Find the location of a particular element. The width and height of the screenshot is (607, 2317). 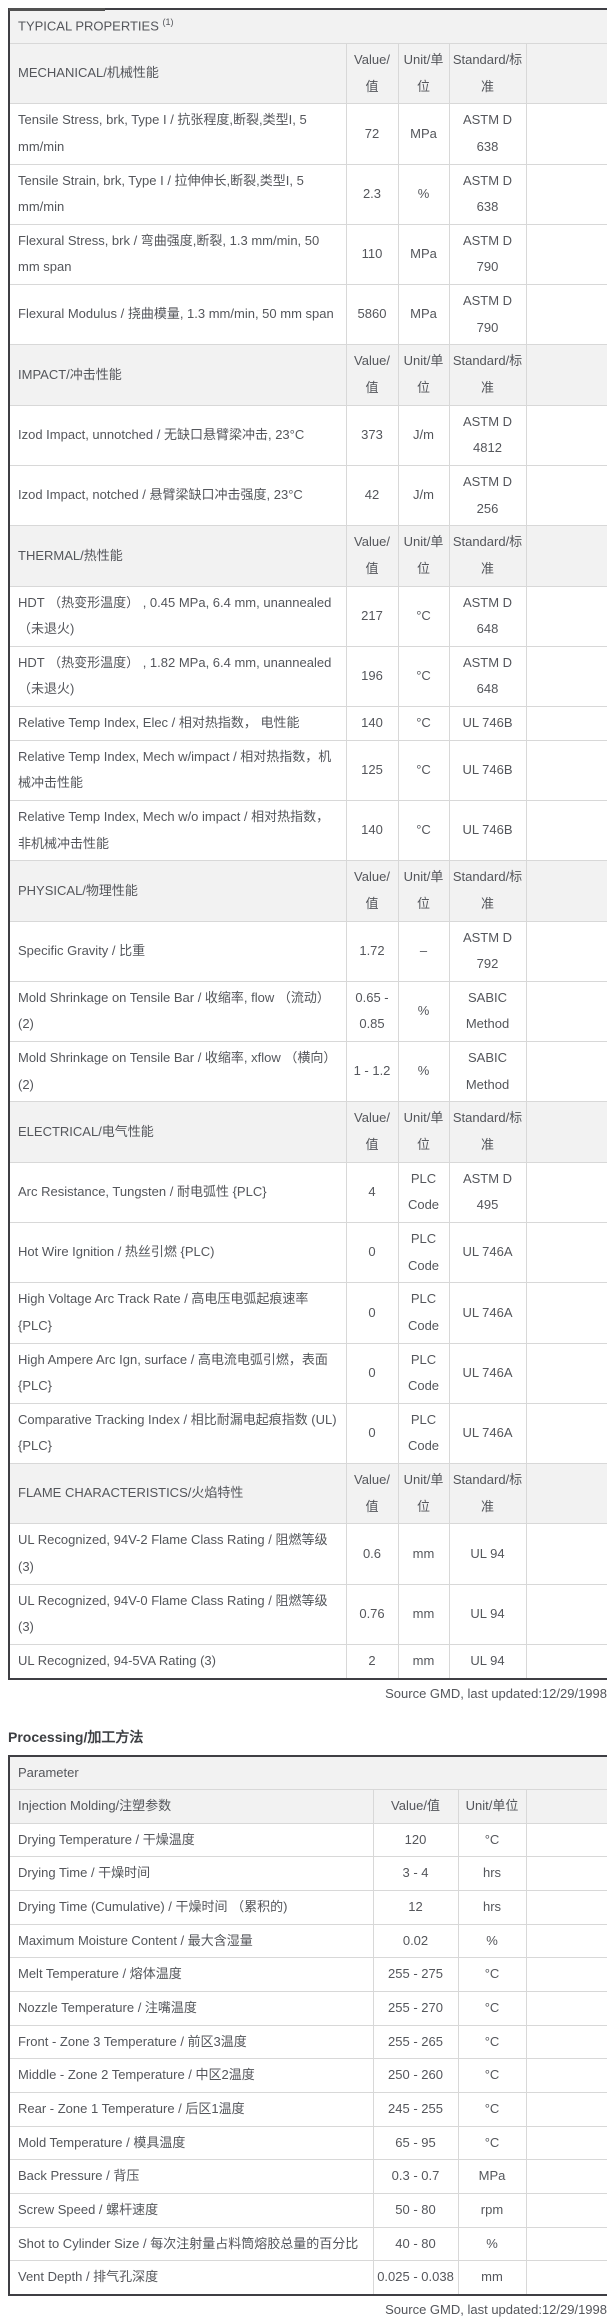

property-standard-cell: ASTM D 256 is located at coordinates (487, 495).